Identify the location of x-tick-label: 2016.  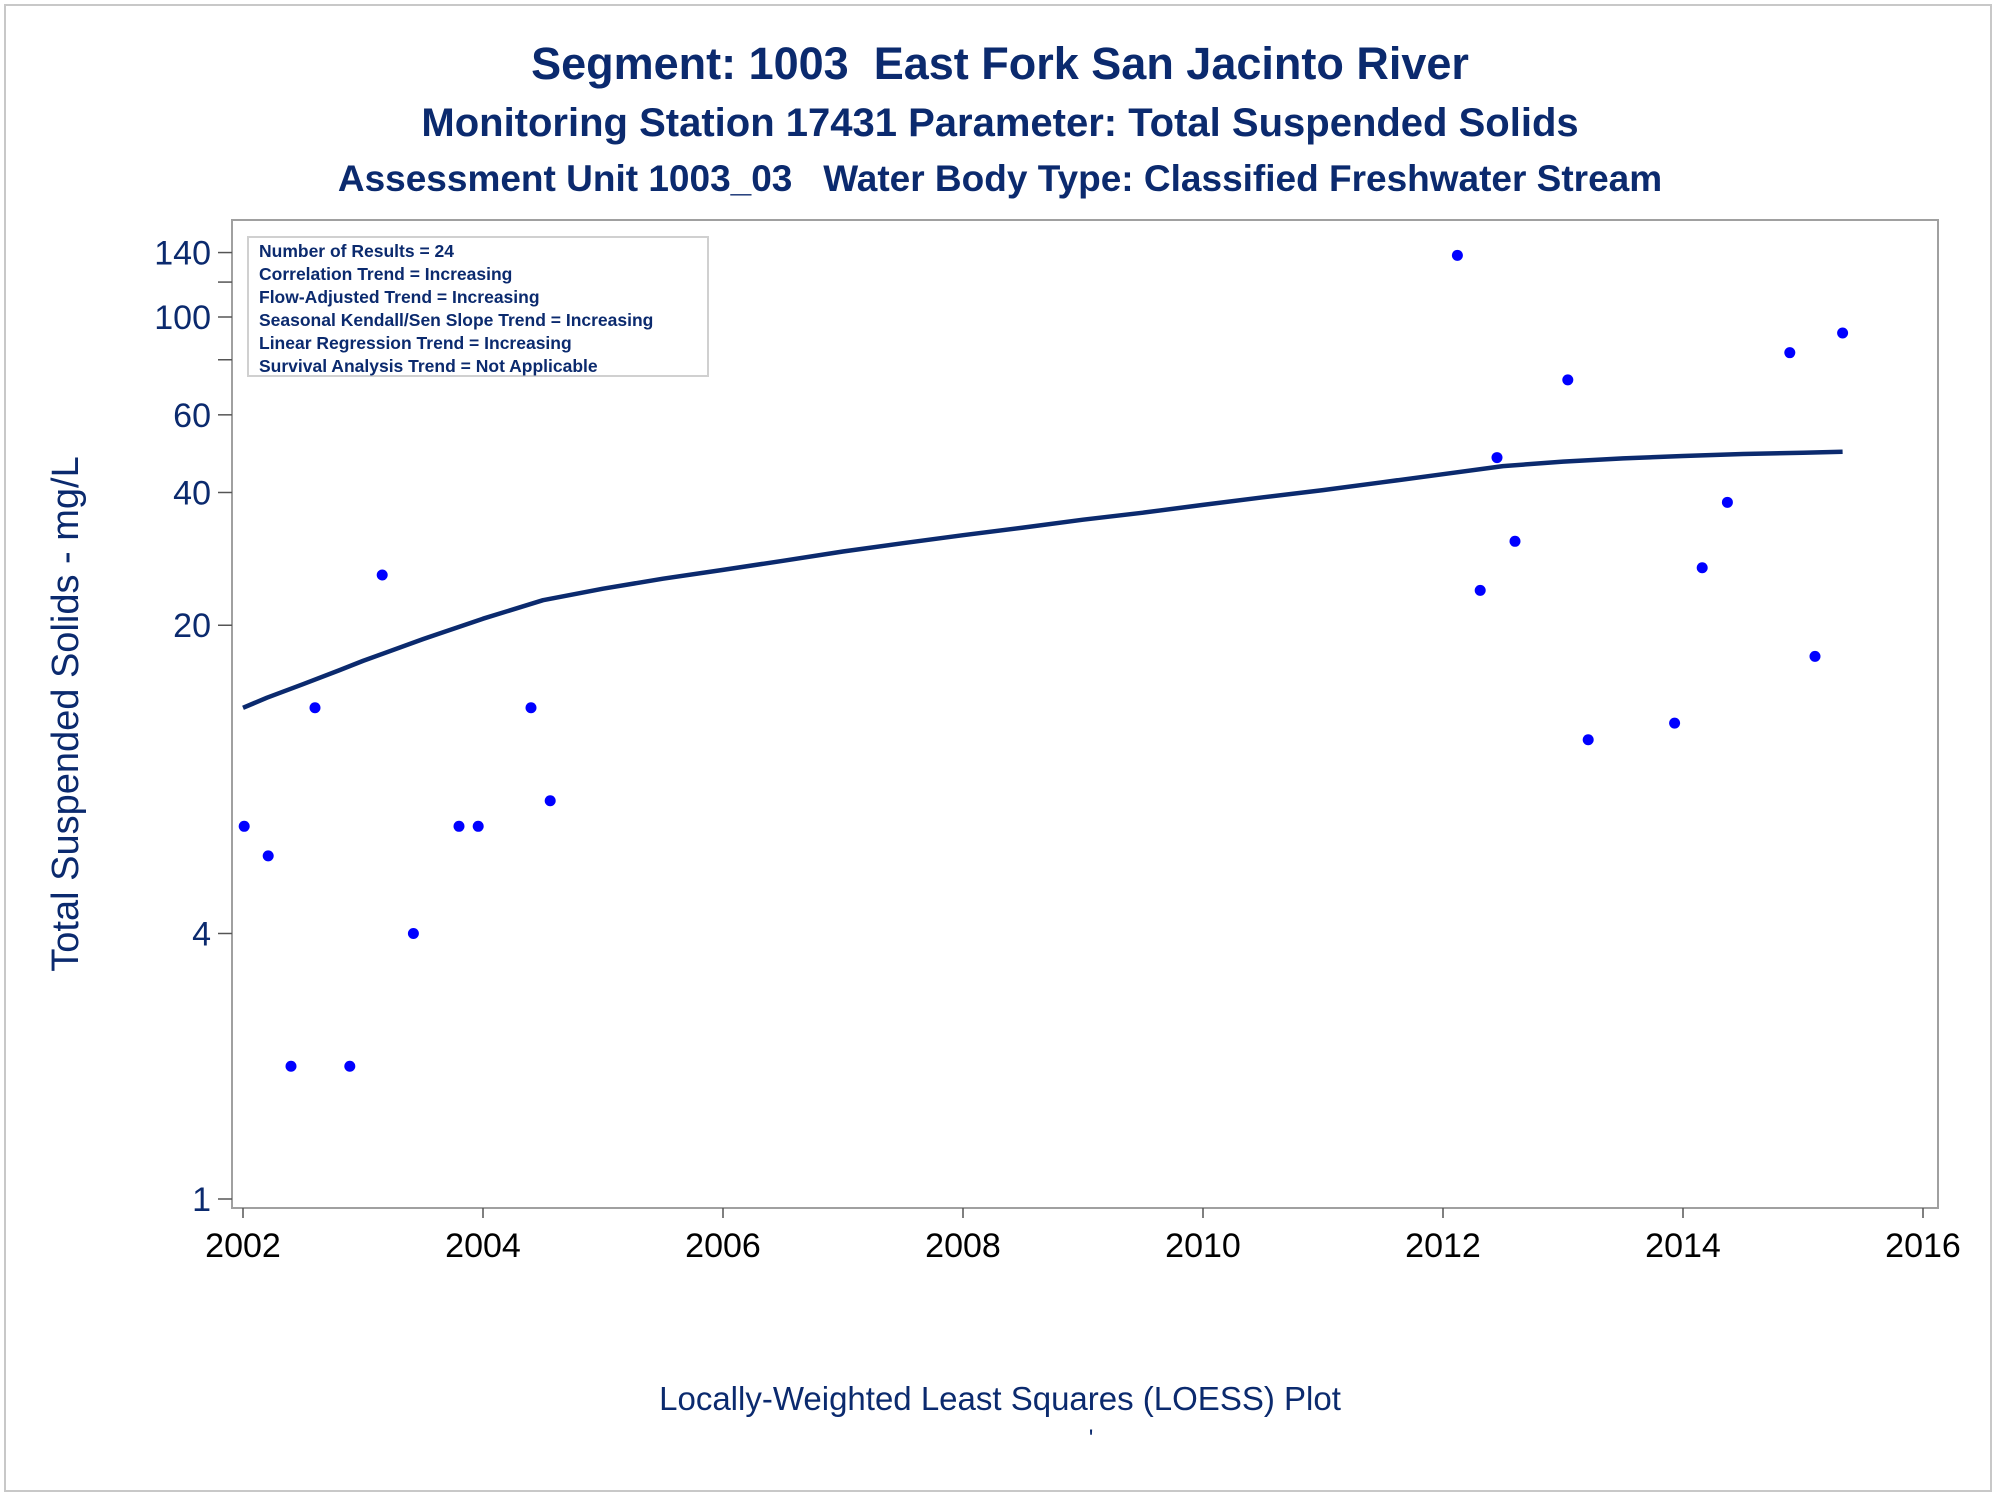
(1923, 1246).